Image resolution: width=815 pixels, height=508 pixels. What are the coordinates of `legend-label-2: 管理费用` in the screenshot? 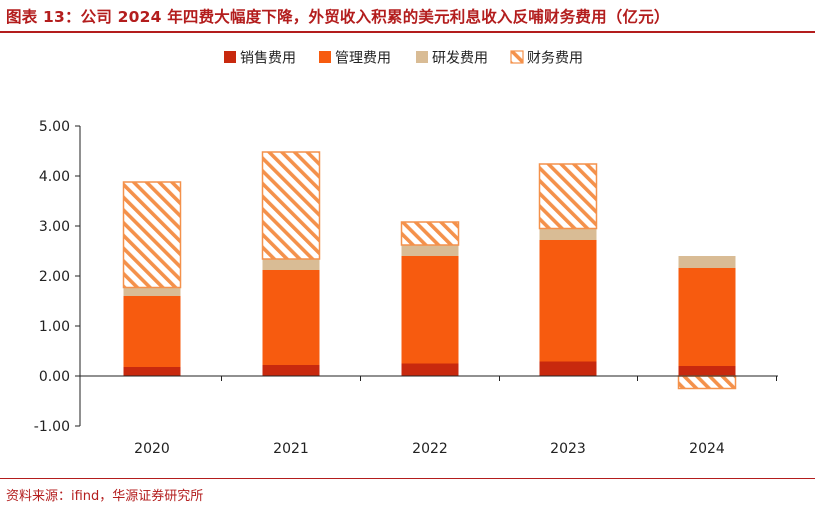 It's located at (363, 59).